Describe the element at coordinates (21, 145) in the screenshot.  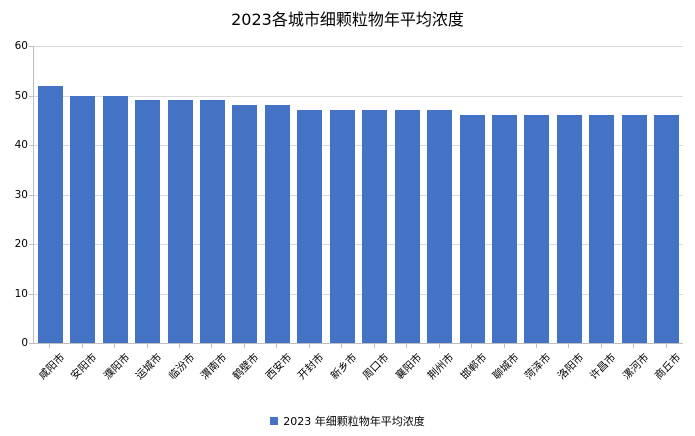
I see `y-axis-label-40: 40` at that location.